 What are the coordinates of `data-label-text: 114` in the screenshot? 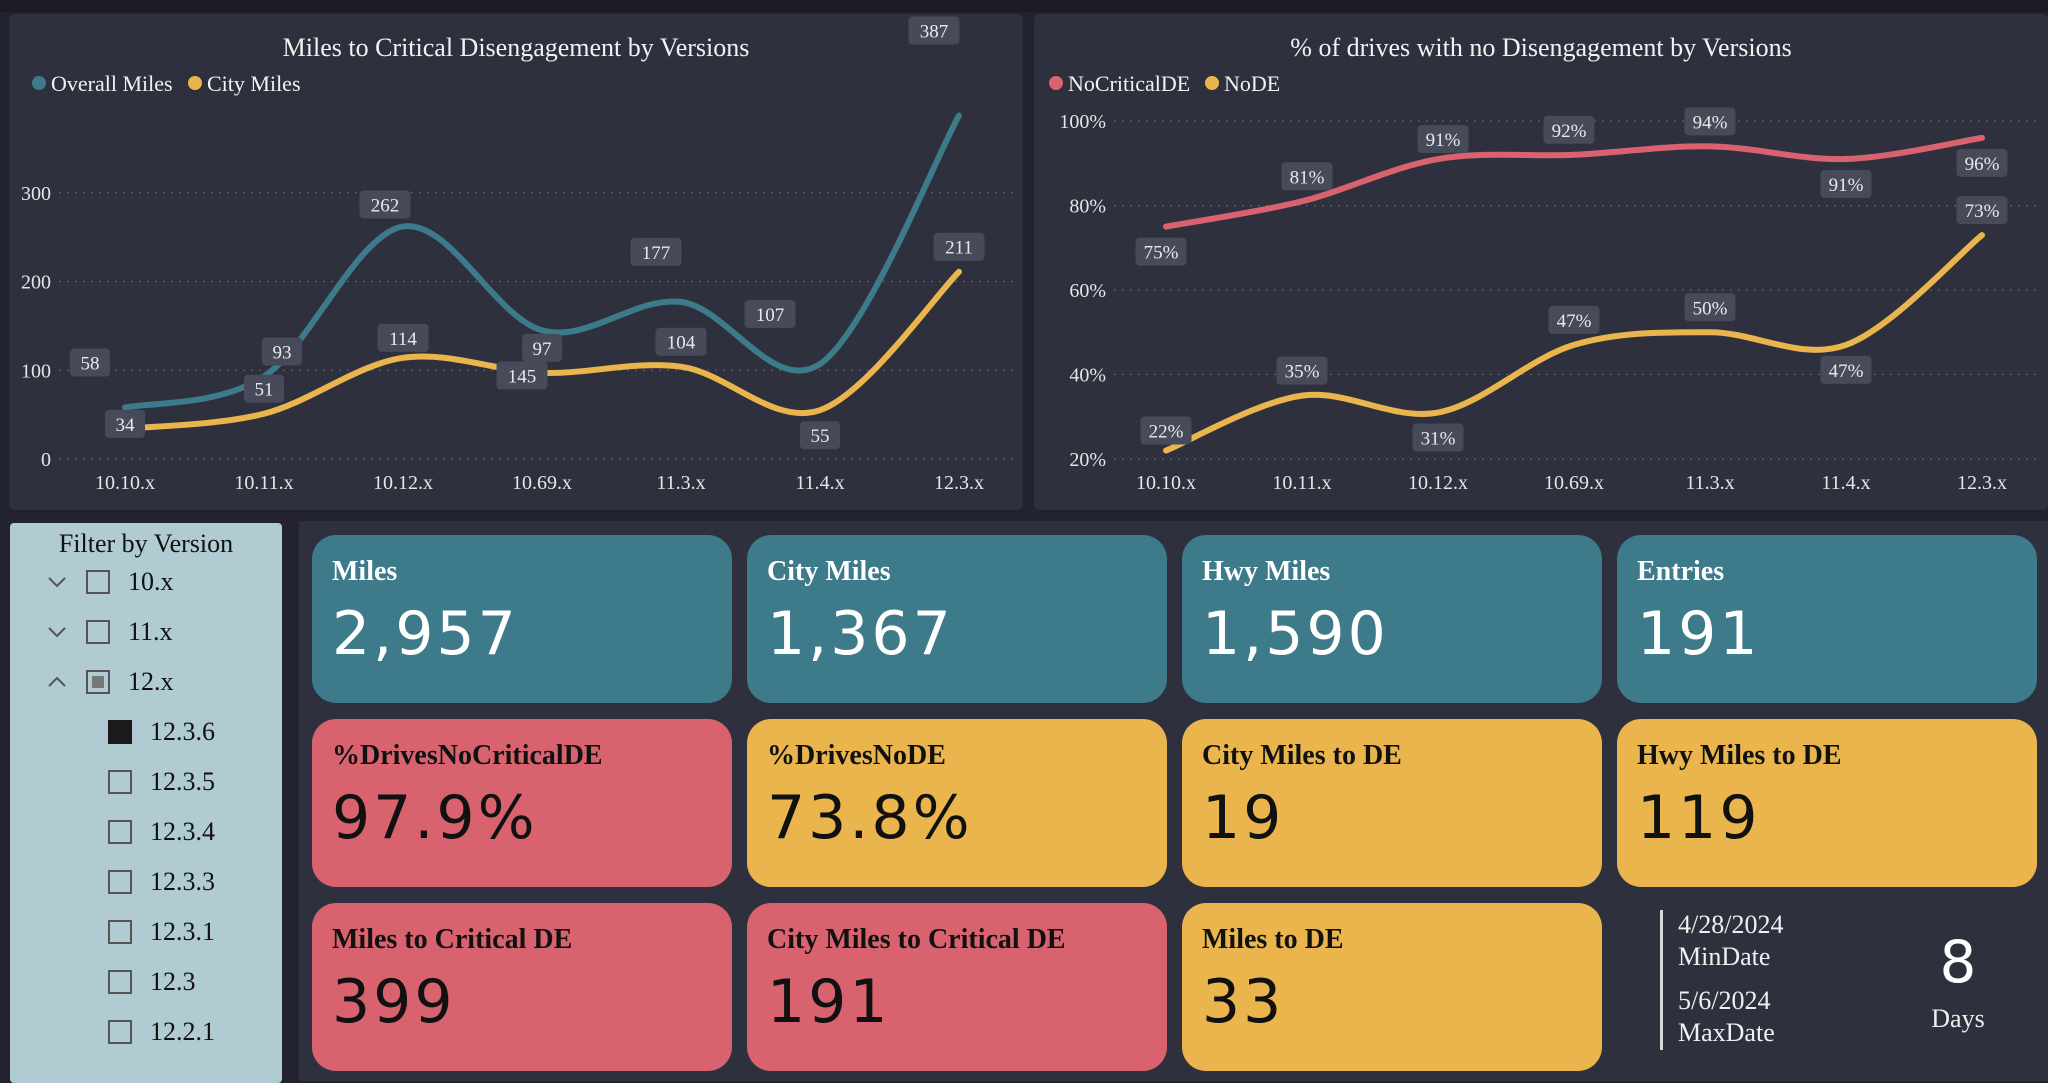 It's located at (403, 339).